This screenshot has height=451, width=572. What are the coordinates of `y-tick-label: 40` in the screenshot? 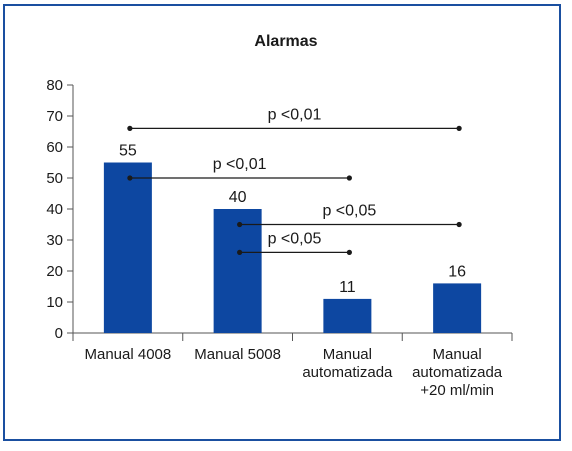 It's located at (54, 209).